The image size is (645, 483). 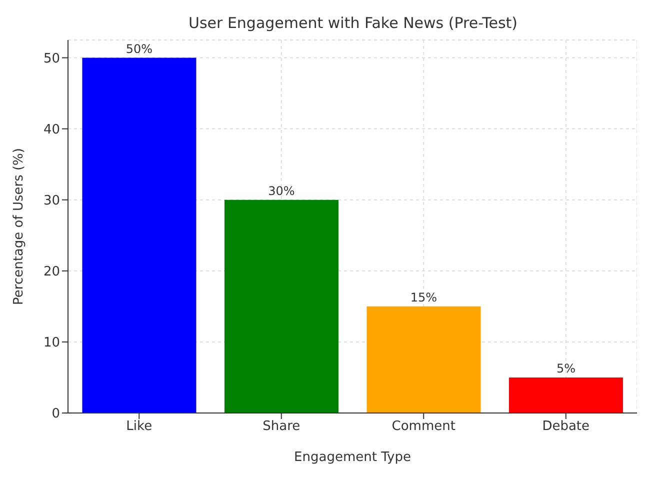 What do you see at coordinates (566, 426) in the screenshot?
I see `x-tick-label: Debate` at bounding box center [566, 426].